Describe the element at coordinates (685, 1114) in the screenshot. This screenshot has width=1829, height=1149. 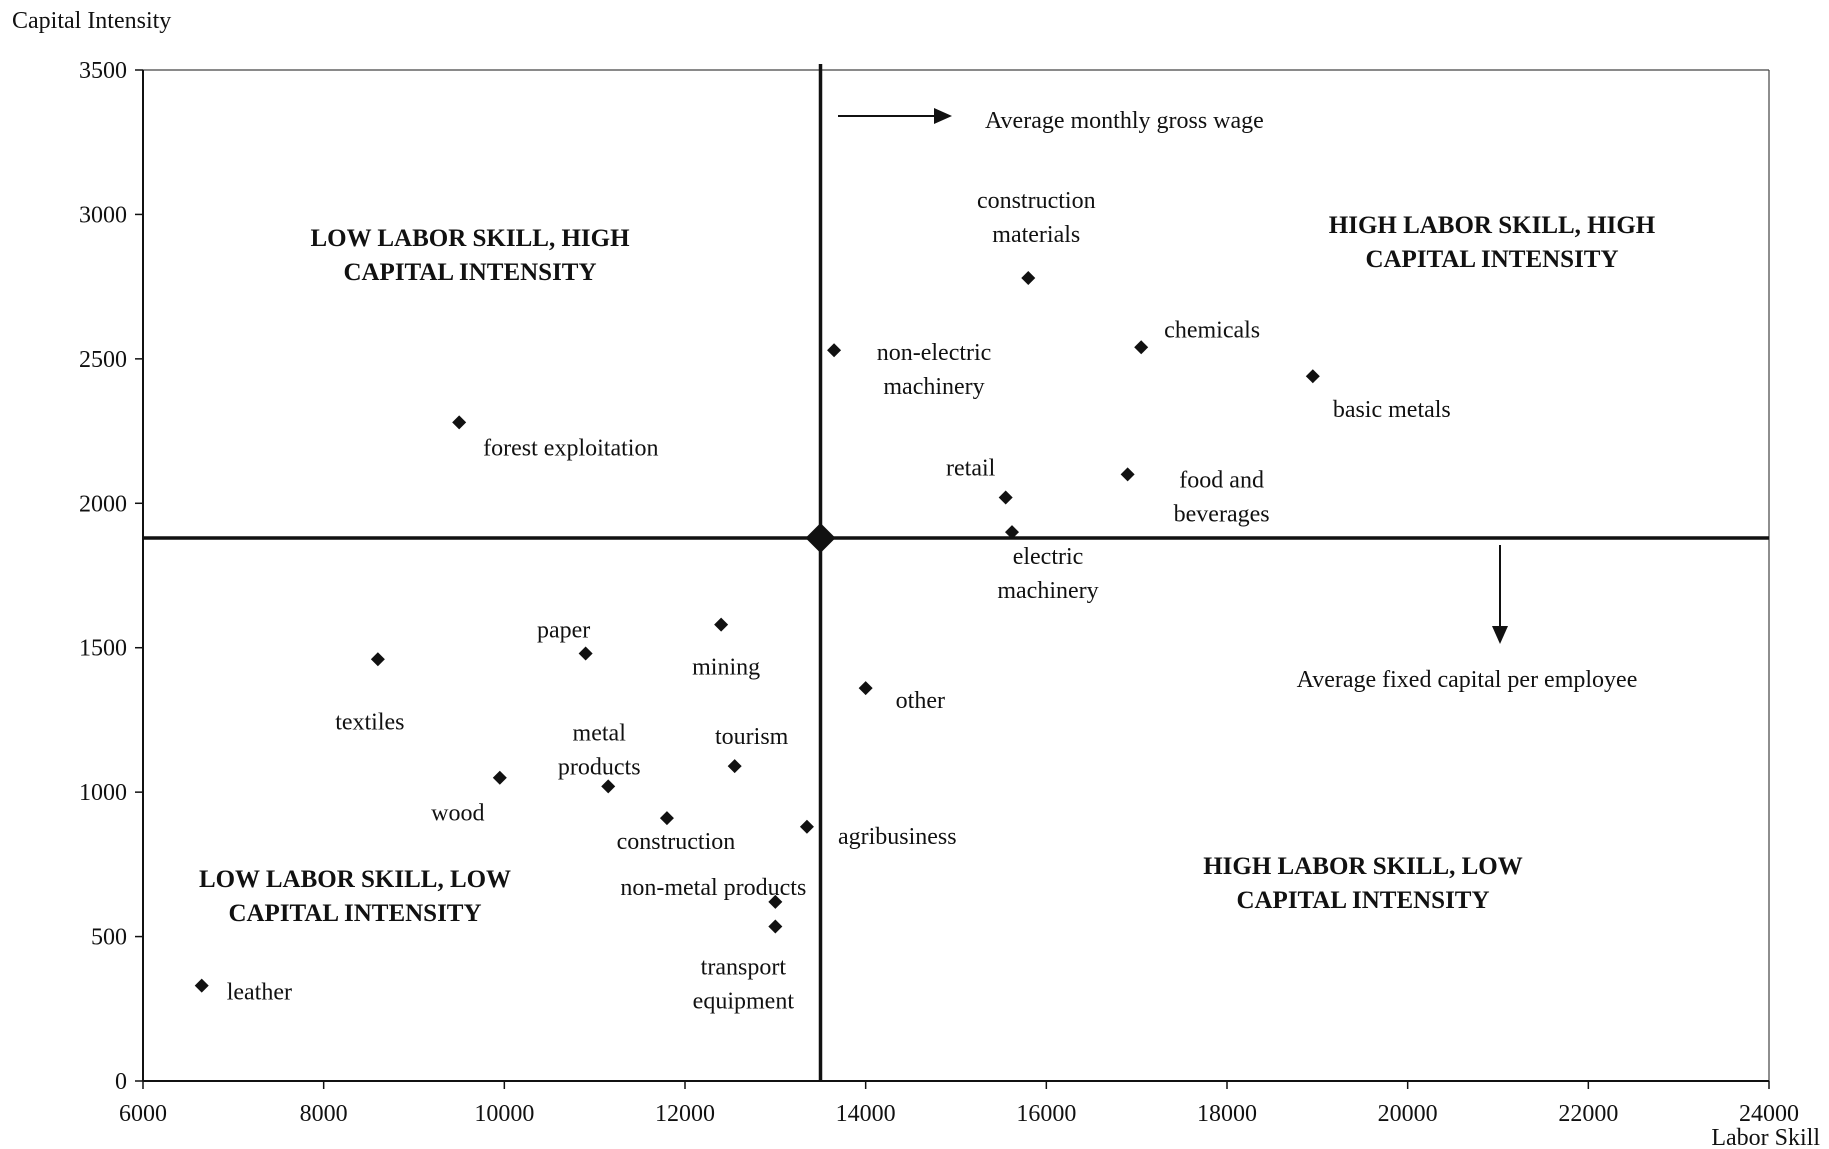
I see `x-tick-label: 12000` at that location.